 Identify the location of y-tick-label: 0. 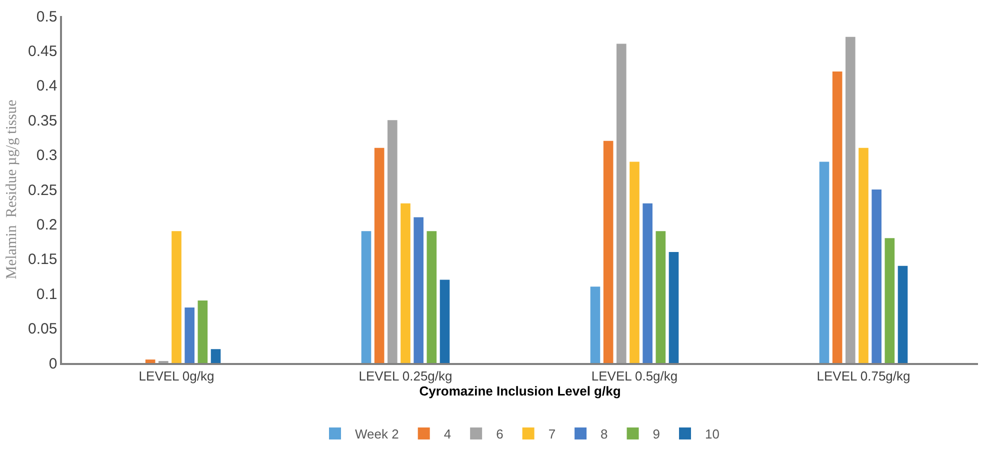
(53, 363).